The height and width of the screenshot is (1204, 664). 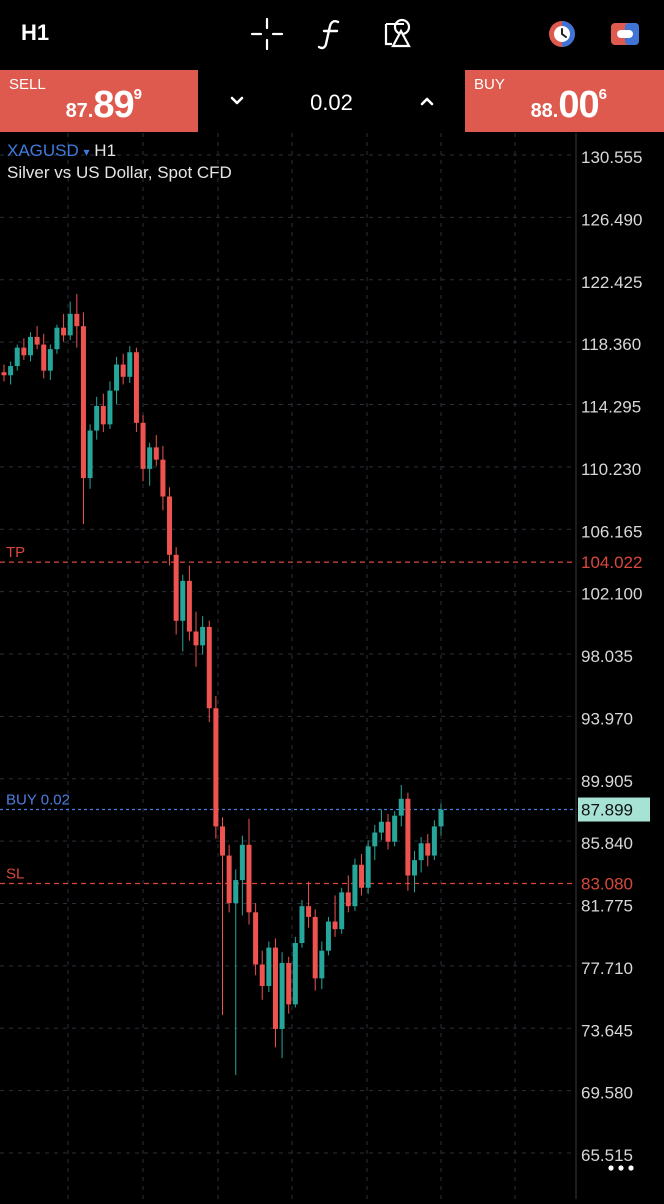 What do you see at coordinates (35, 32) in the screenshot?
I see `timeframe-button: H1` at bounding box center [35, 32].